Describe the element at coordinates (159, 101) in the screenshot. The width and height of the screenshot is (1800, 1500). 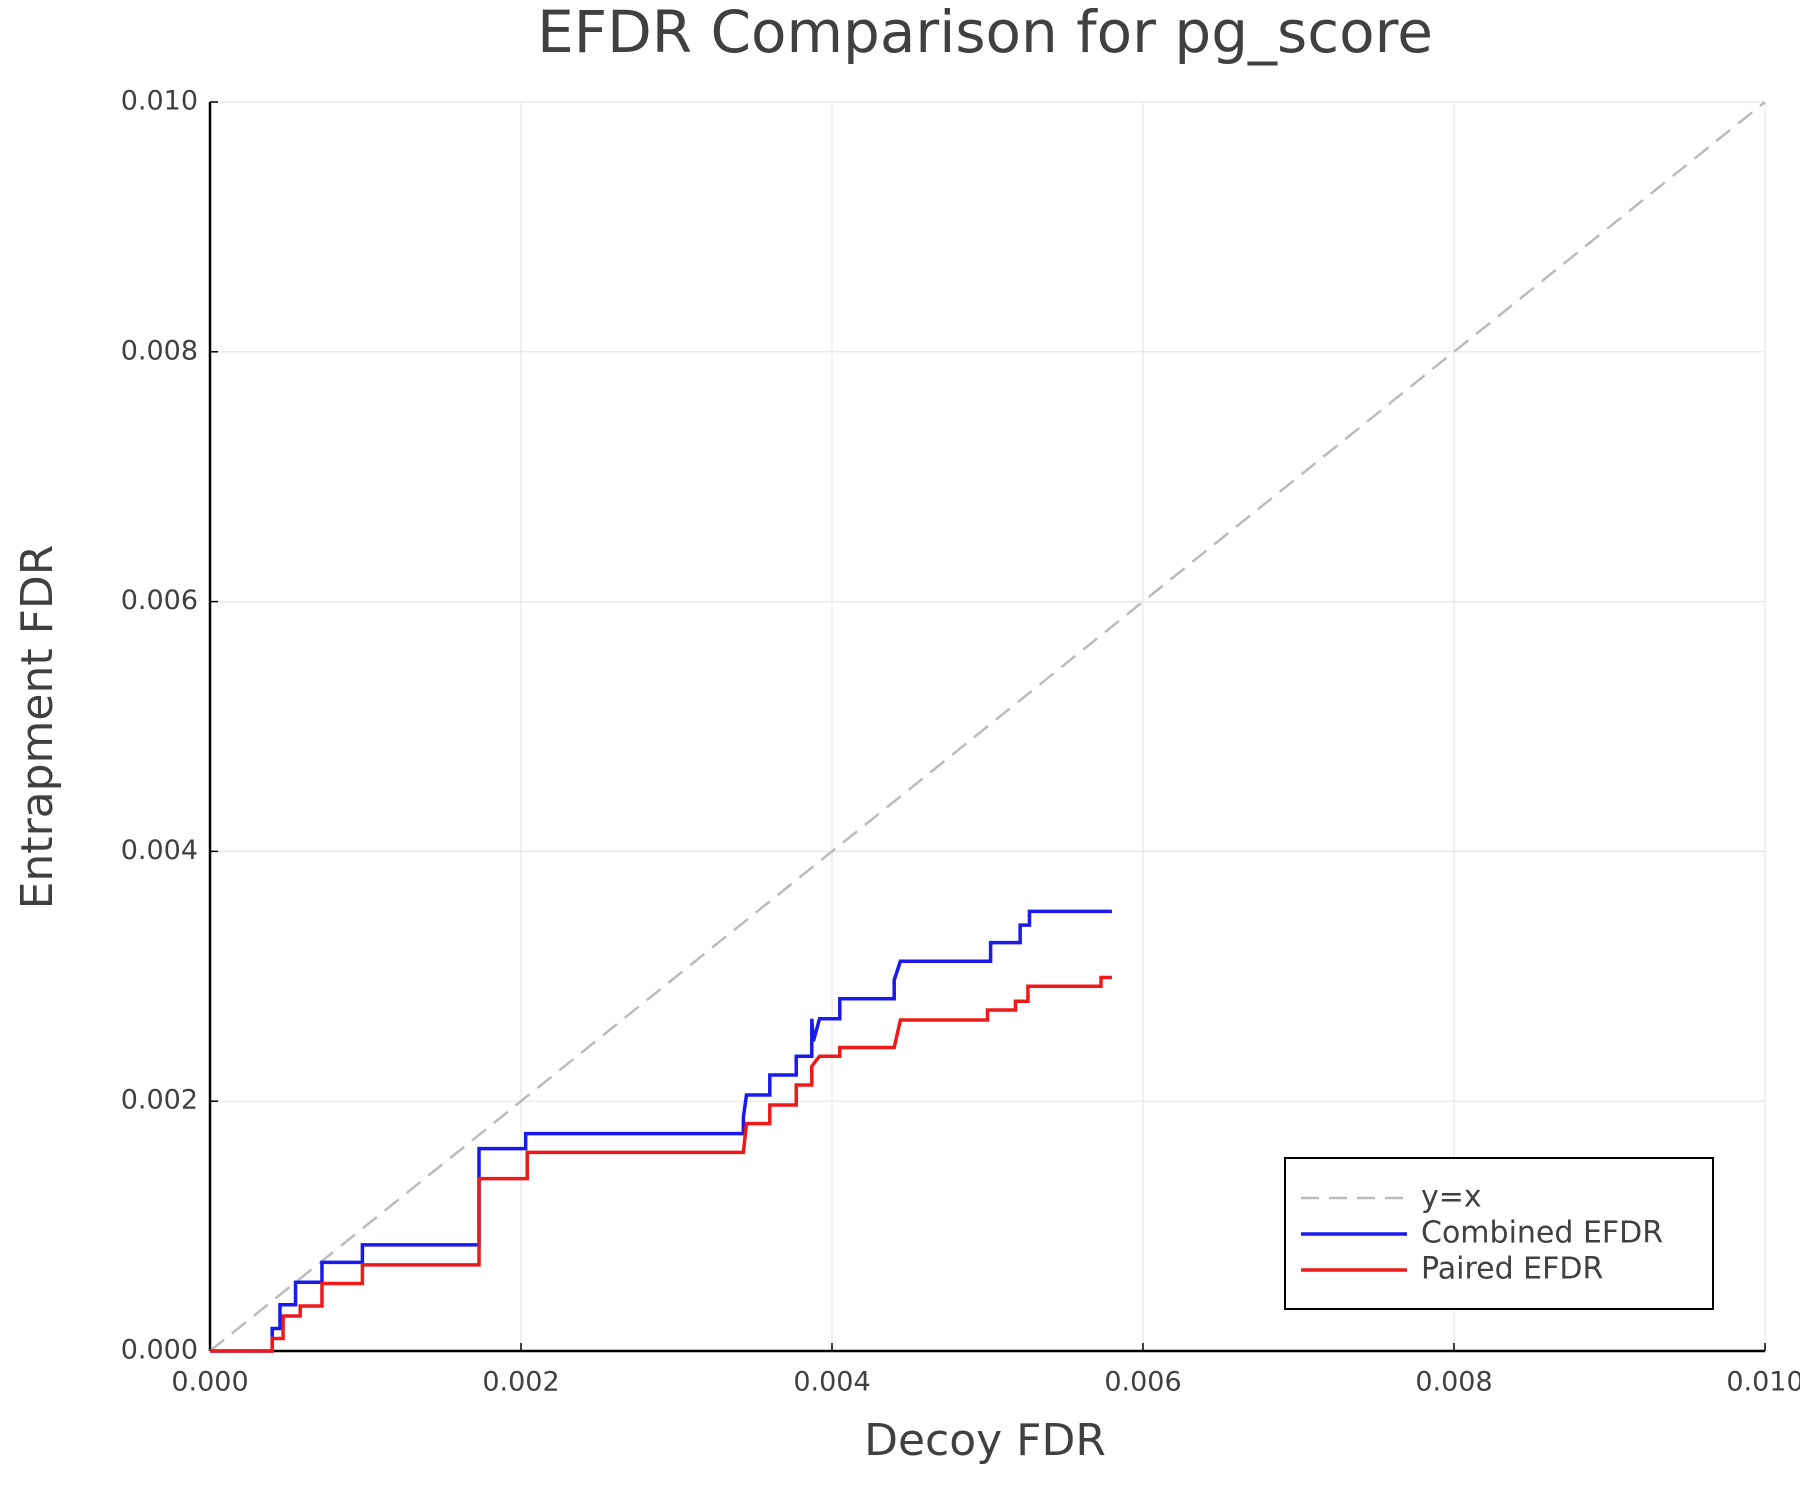
I see `y-tick-label: 0.010` at that location.